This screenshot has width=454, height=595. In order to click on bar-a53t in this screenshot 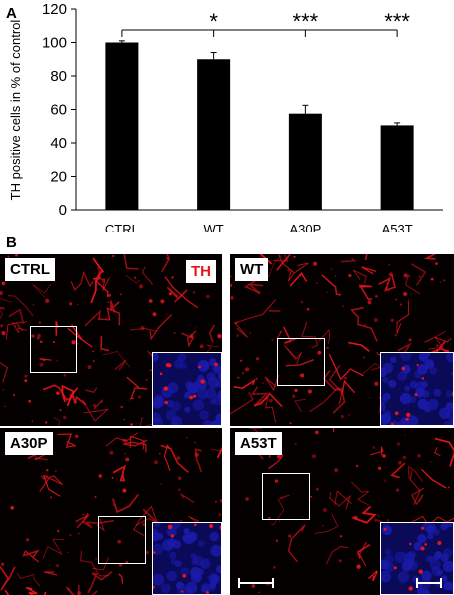, I will do `click(397, 167)`.